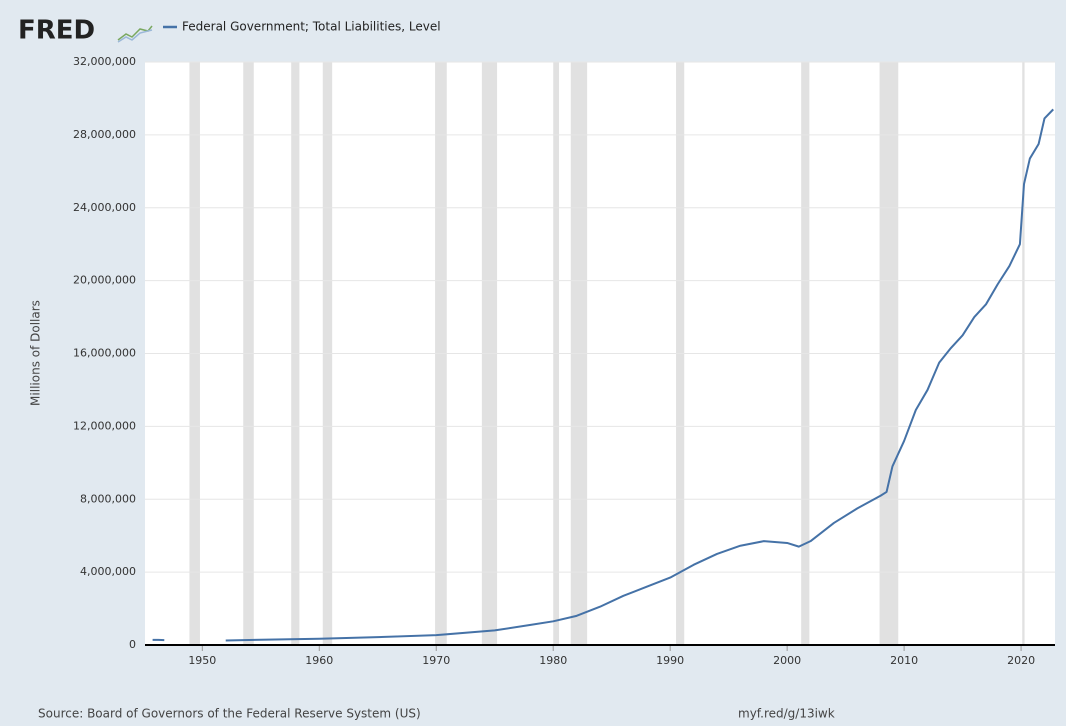  I want to click on x-tick-label: 1970, so click(436, 660).